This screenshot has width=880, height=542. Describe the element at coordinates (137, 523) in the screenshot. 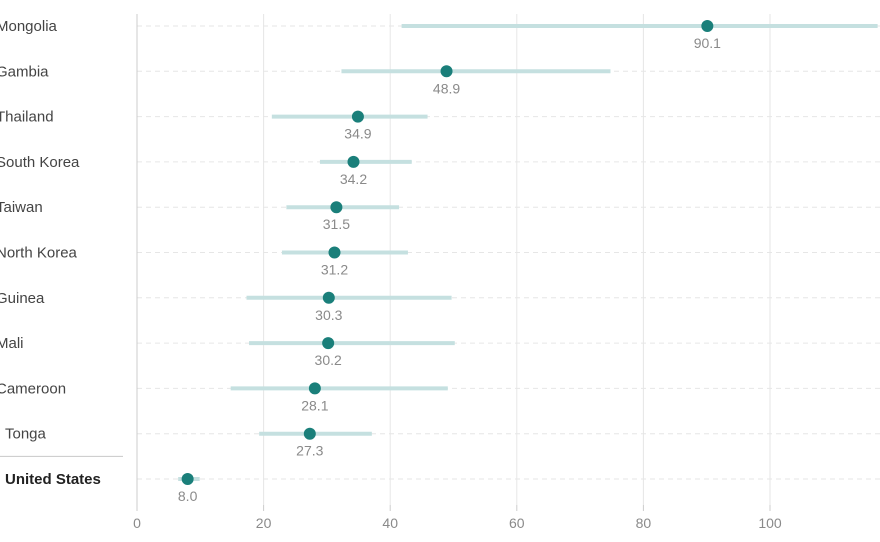

I see `x-tick-label: 0` at that location.